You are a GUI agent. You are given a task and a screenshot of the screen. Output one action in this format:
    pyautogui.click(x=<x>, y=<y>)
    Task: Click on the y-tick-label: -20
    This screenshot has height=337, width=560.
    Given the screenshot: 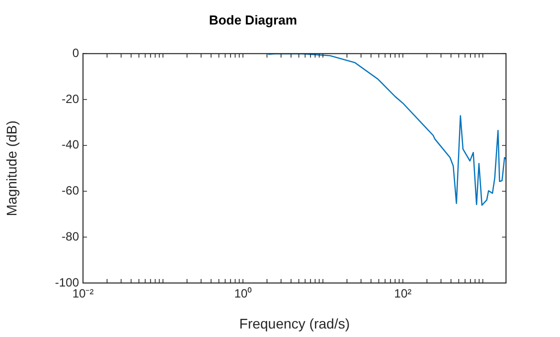 What is the action you would take?
    pyautogui.click(x=71, y=99)
    